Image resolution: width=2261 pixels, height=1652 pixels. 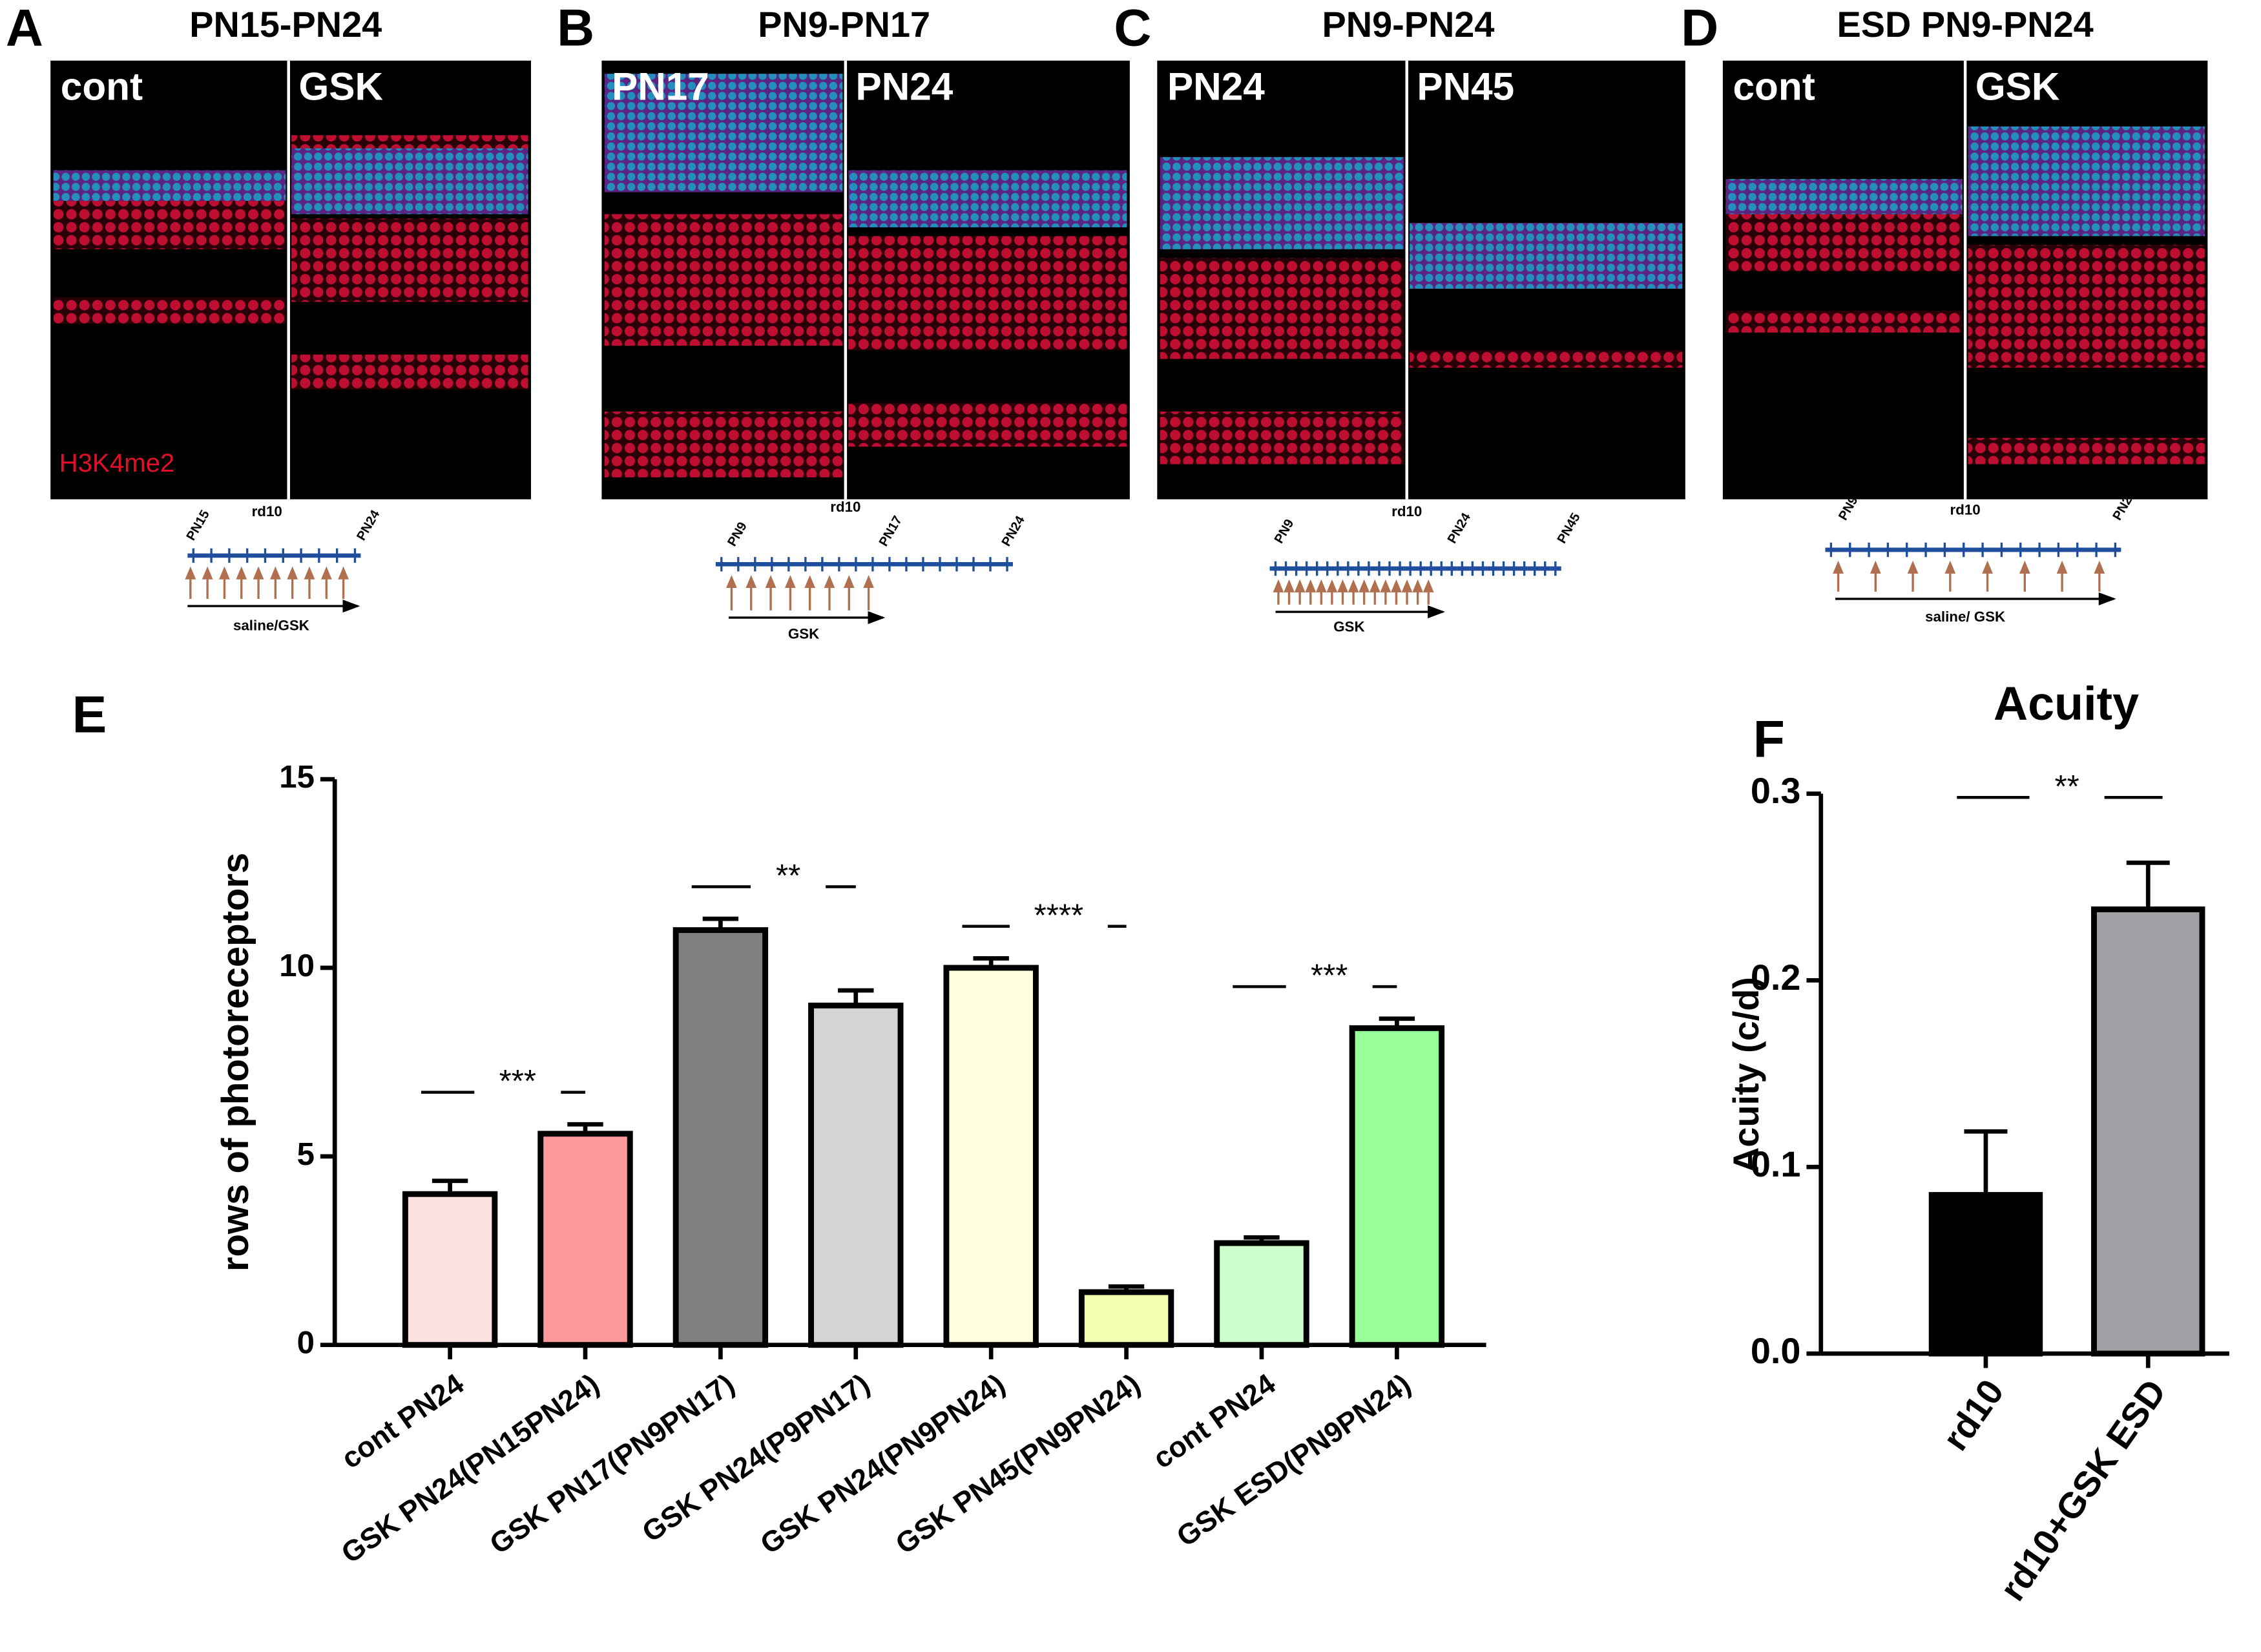 What do you see at coordinates (575, 28) in the screenshot?
I see `panel-letter: B` at bounding box center [575, 28].